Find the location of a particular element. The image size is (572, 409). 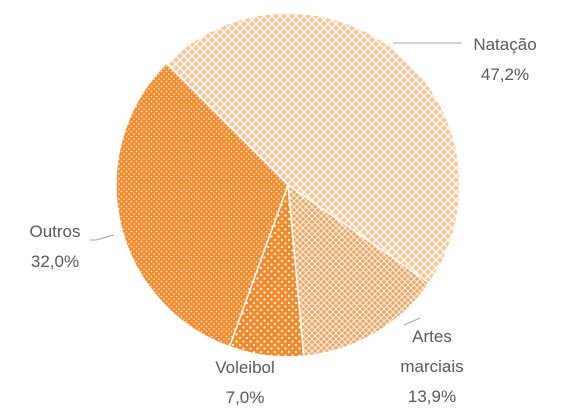

percent-label: 13,9% is located at coordinates (432, 396).